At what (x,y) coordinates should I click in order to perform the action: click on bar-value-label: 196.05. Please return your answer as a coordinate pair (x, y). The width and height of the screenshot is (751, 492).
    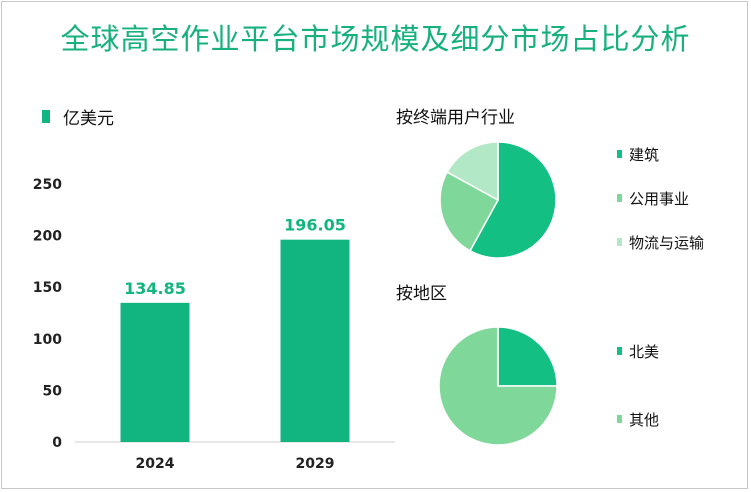
    Looking at the image, I should click on (315, 225).